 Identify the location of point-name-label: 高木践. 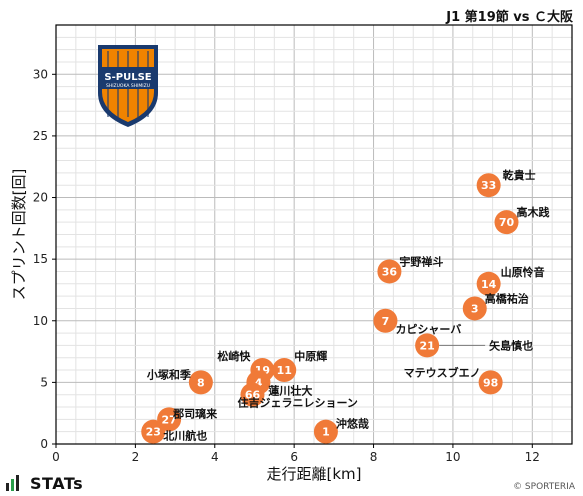
(533, 212).